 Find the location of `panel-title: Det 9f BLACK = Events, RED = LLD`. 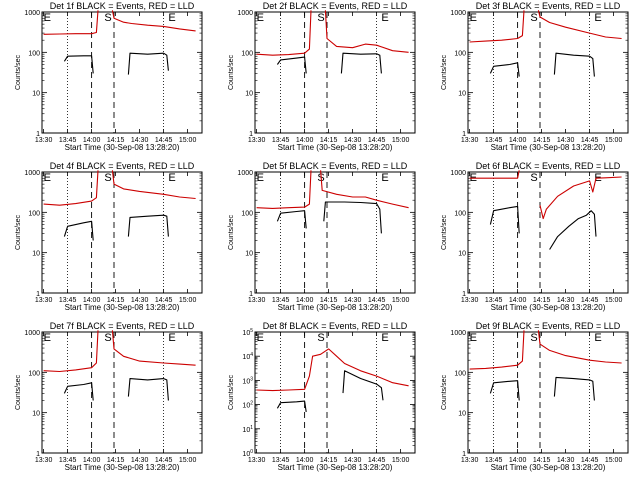

panel-title: Det 9f BLACK = Events, RED = LLD is located at coordinates (548, 326).